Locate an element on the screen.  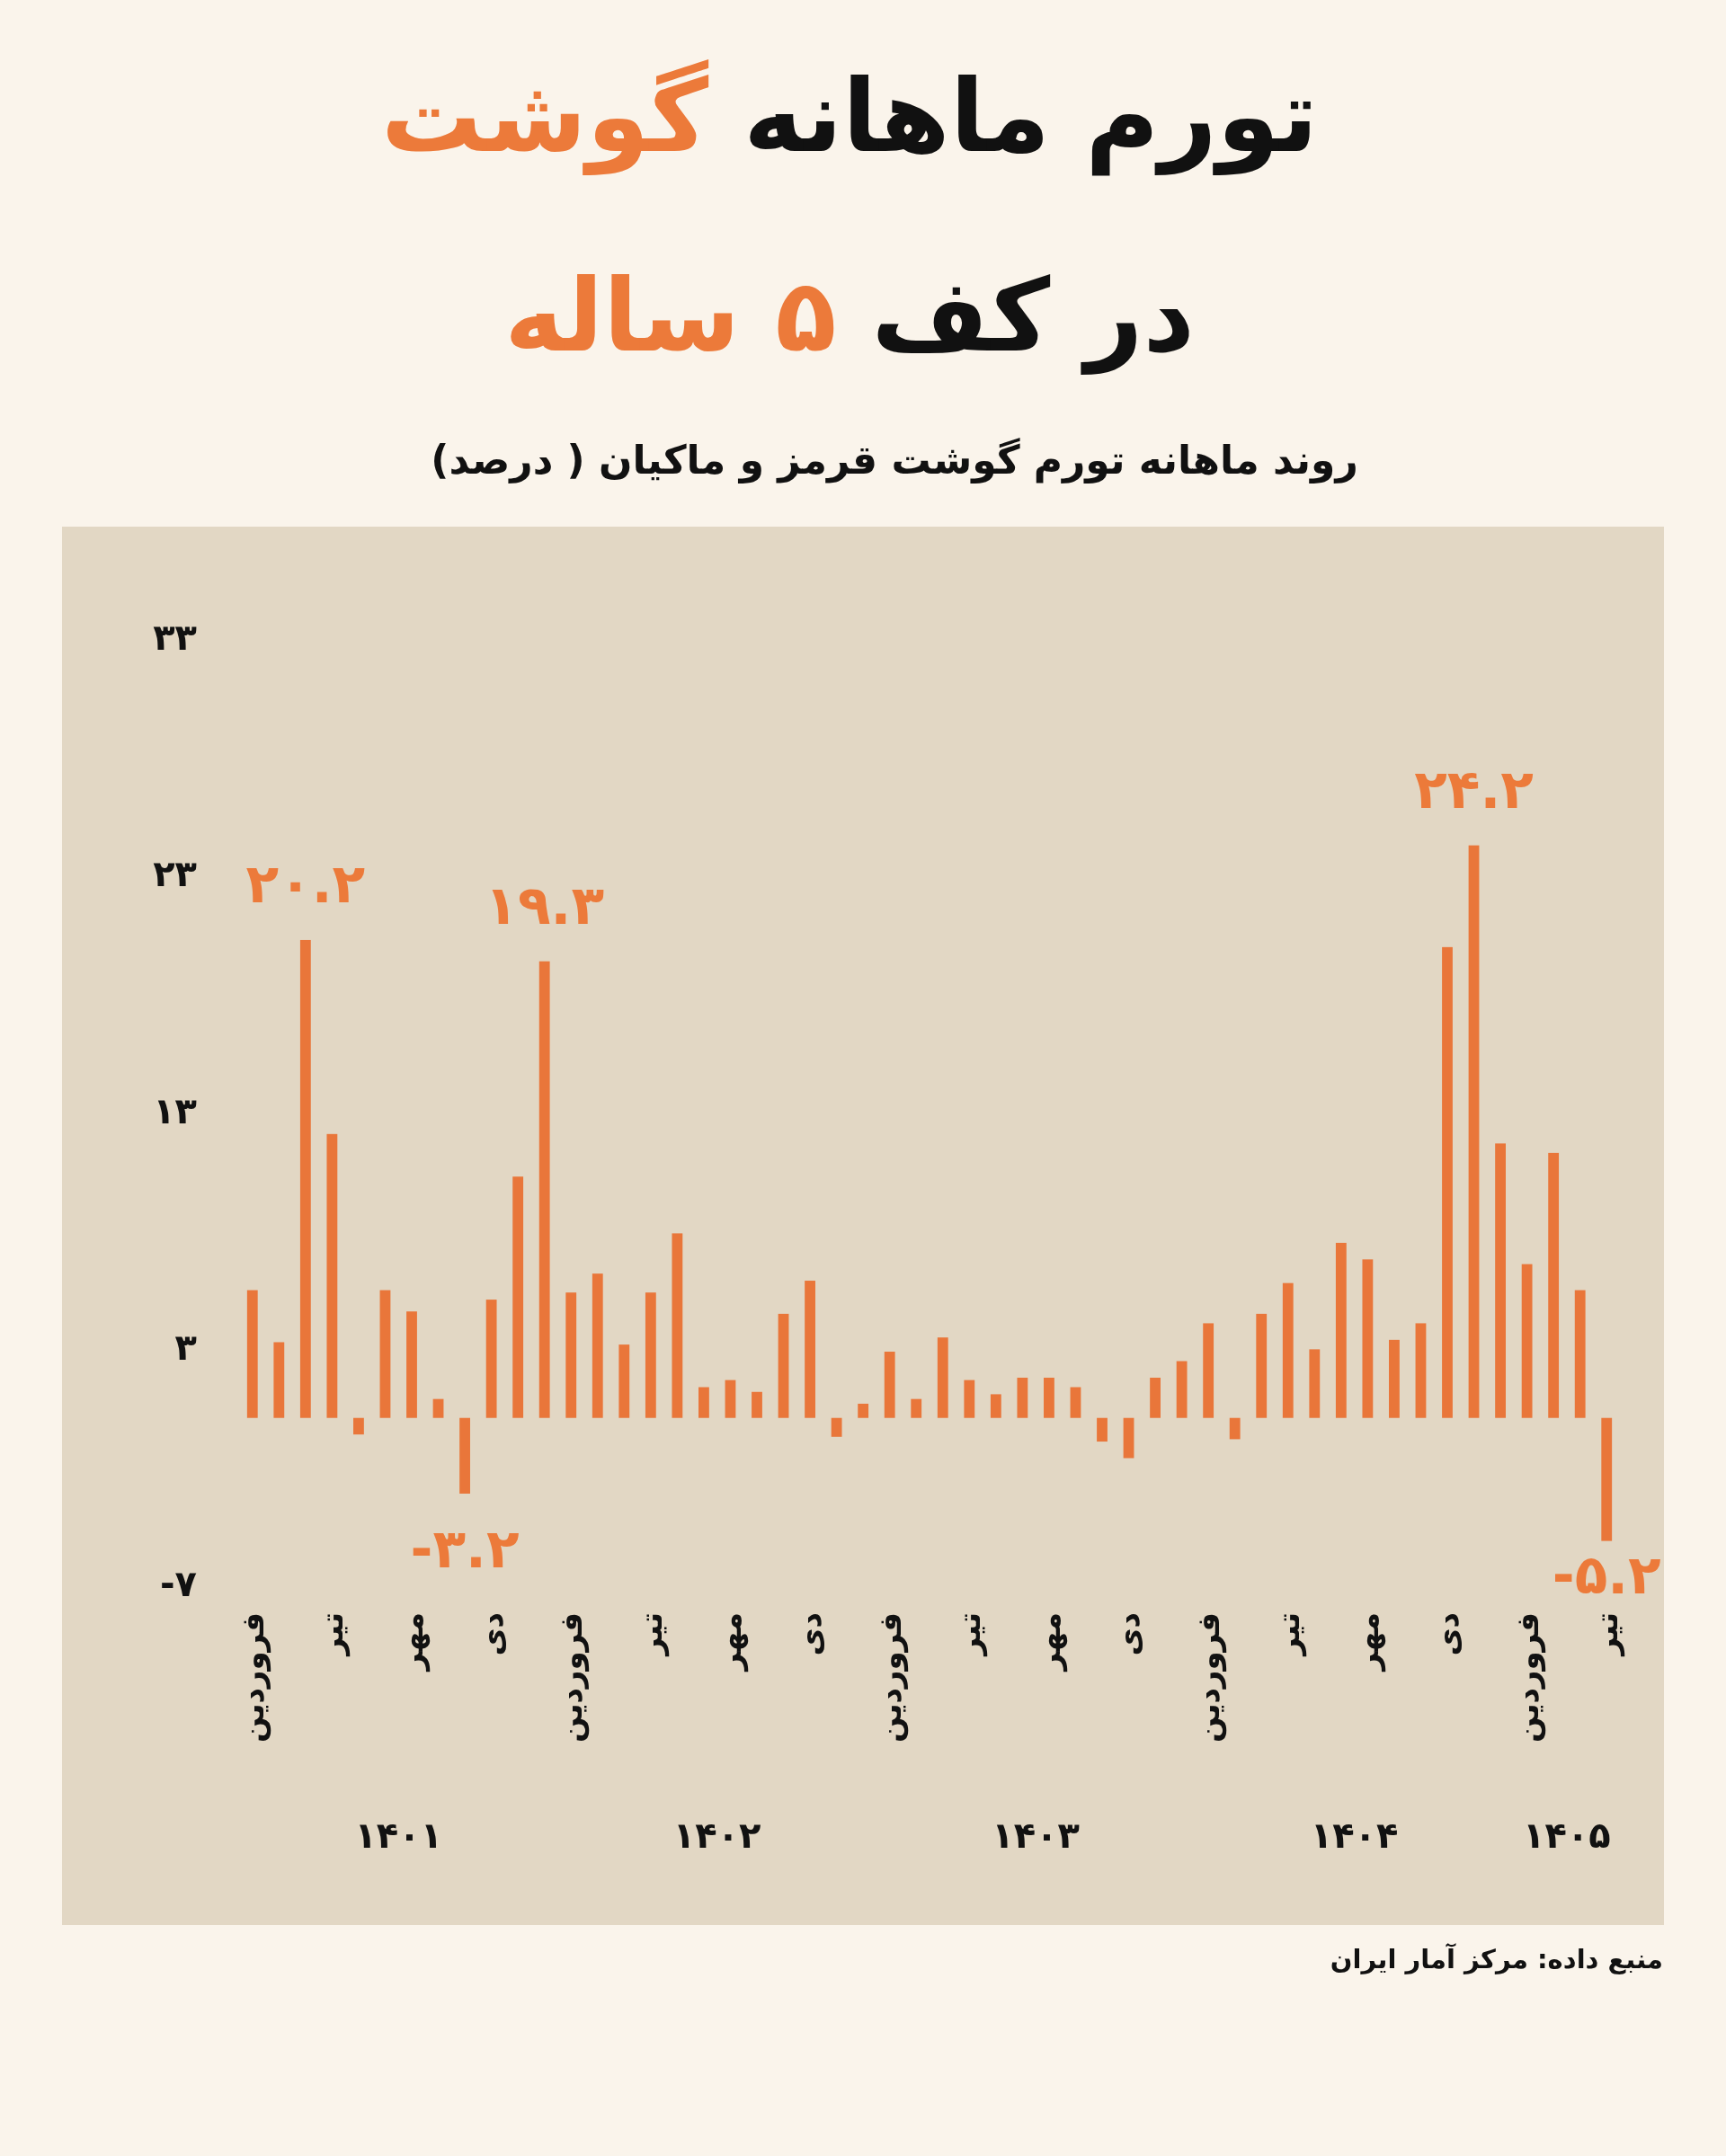
chart-title: تورم ماهانه گوشت در کف ۵ ساله is located at coordinates (849, 216).